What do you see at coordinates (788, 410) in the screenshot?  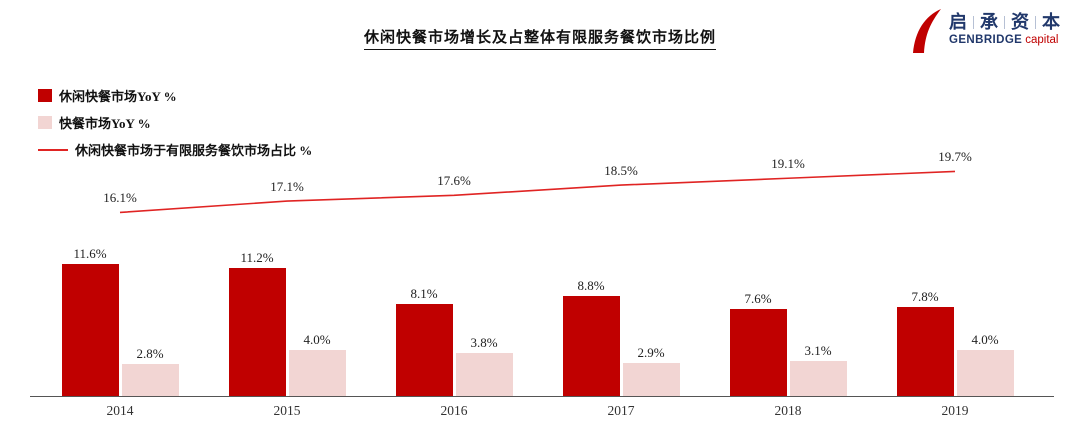 I see `x-tick-2018: 2018` at bounding box center [788, 410].